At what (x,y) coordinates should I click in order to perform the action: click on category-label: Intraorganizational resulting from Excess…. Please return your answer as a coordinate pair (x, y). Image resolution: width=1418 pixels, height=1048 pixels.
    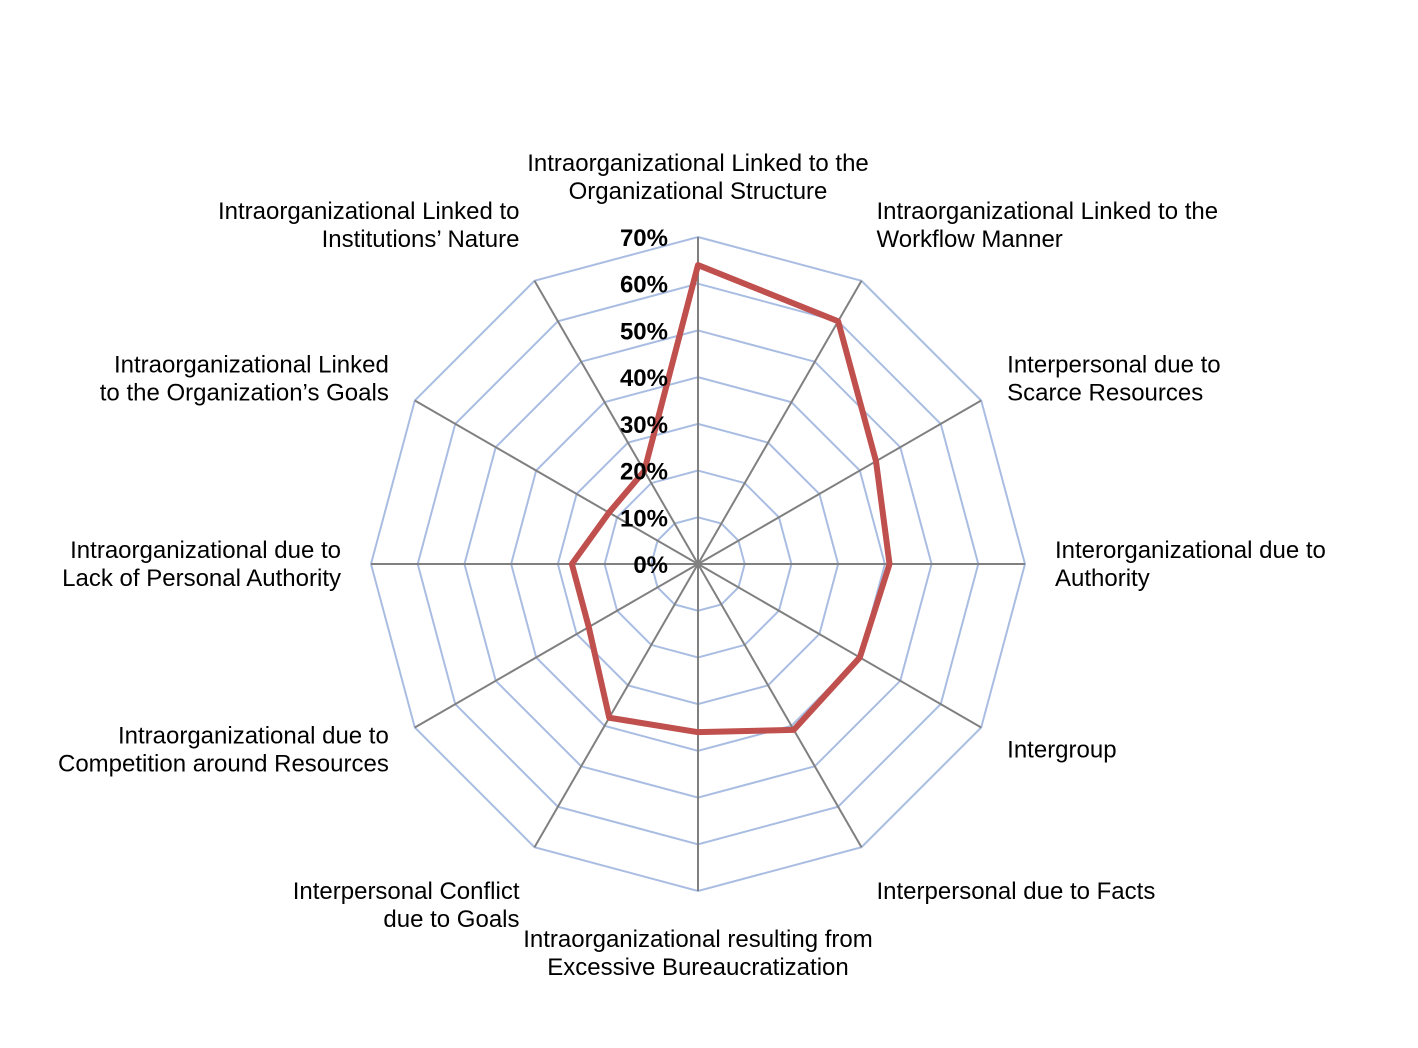
    Looking at the image, I should click on (698, 953).